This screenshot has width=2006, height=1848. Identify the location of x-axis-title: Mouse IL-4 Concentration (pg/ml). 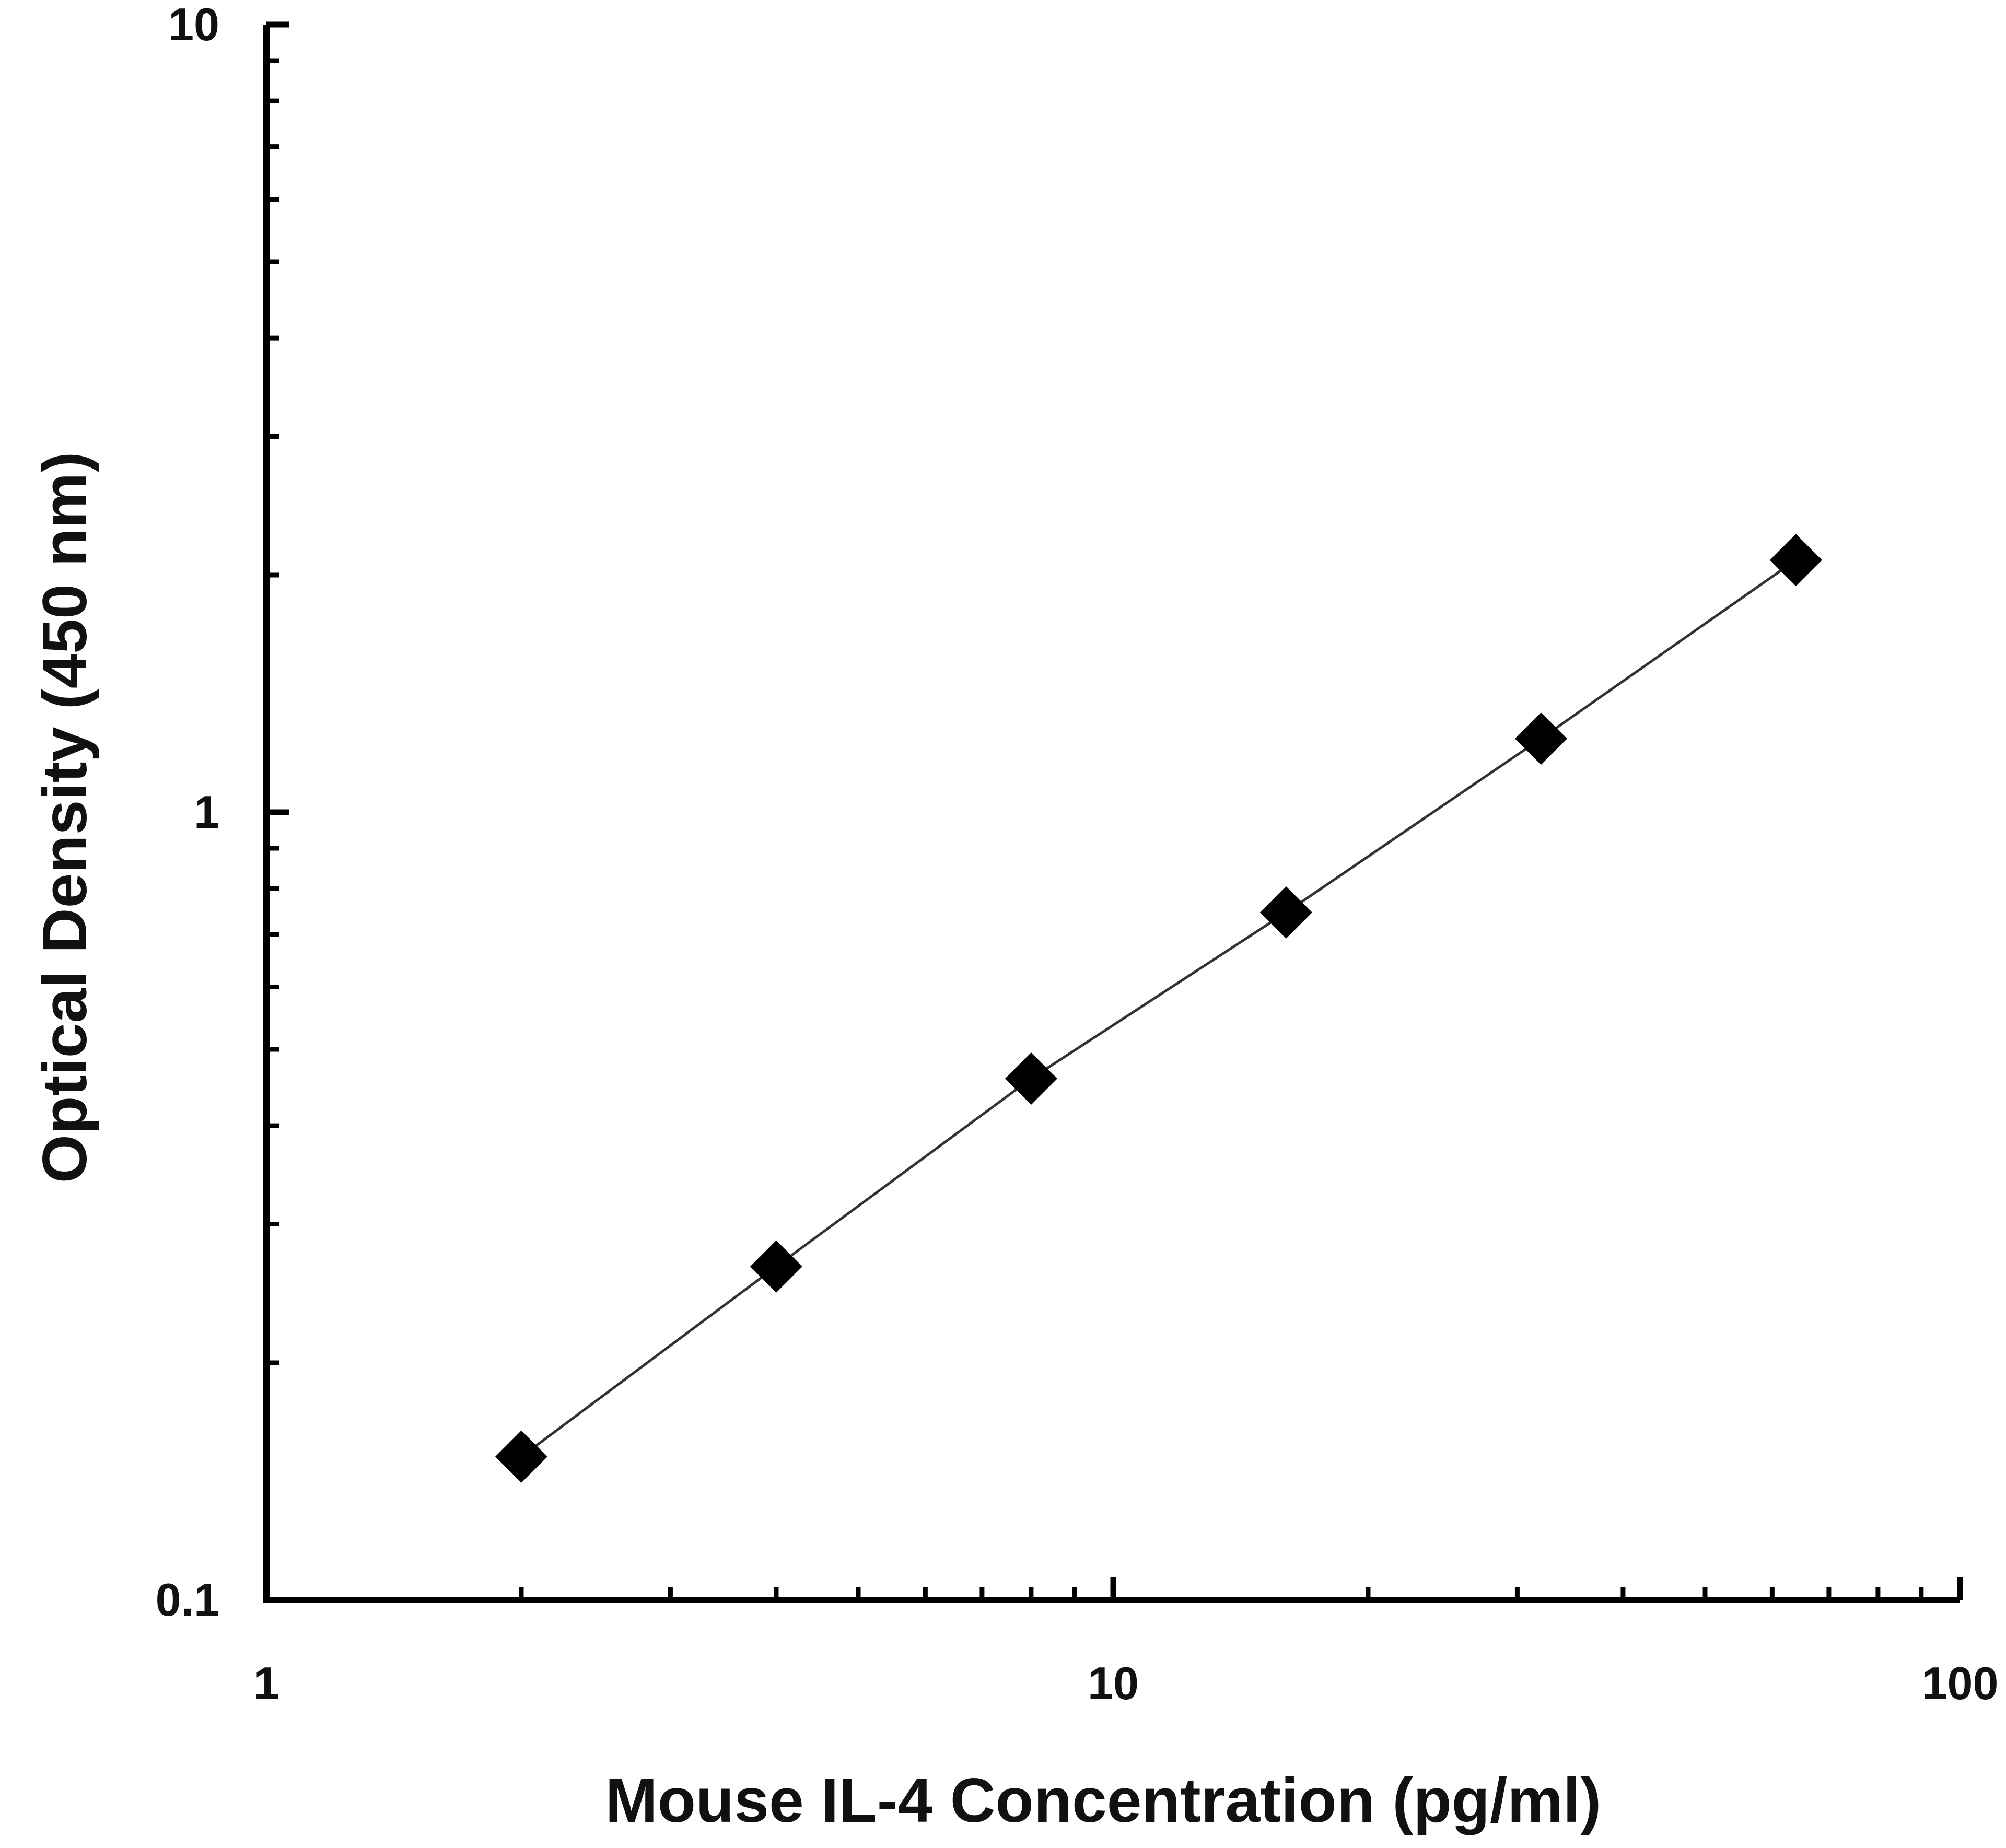
(1103, 1800).